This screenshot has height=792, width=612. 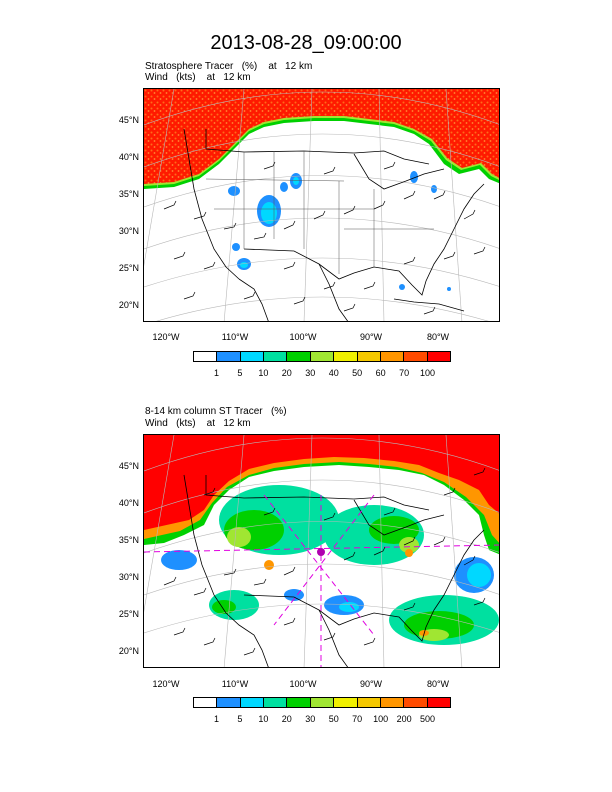 What do you see at coordinates (428, 719) in the screenshot?
I see `colorbar-label: 500` at bounding box center [428, 719].